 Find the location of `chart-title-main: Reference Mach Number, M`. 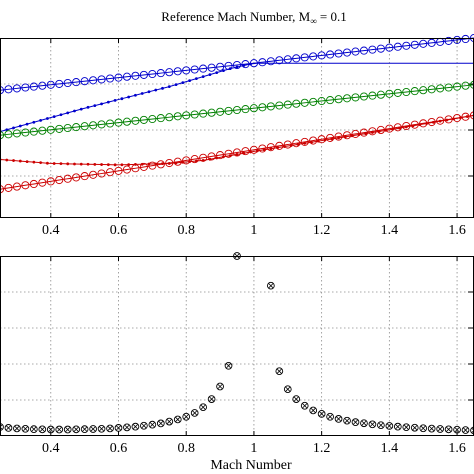

chart-title-main: Reference Mach Number, M is located at coordinates (235, 16).